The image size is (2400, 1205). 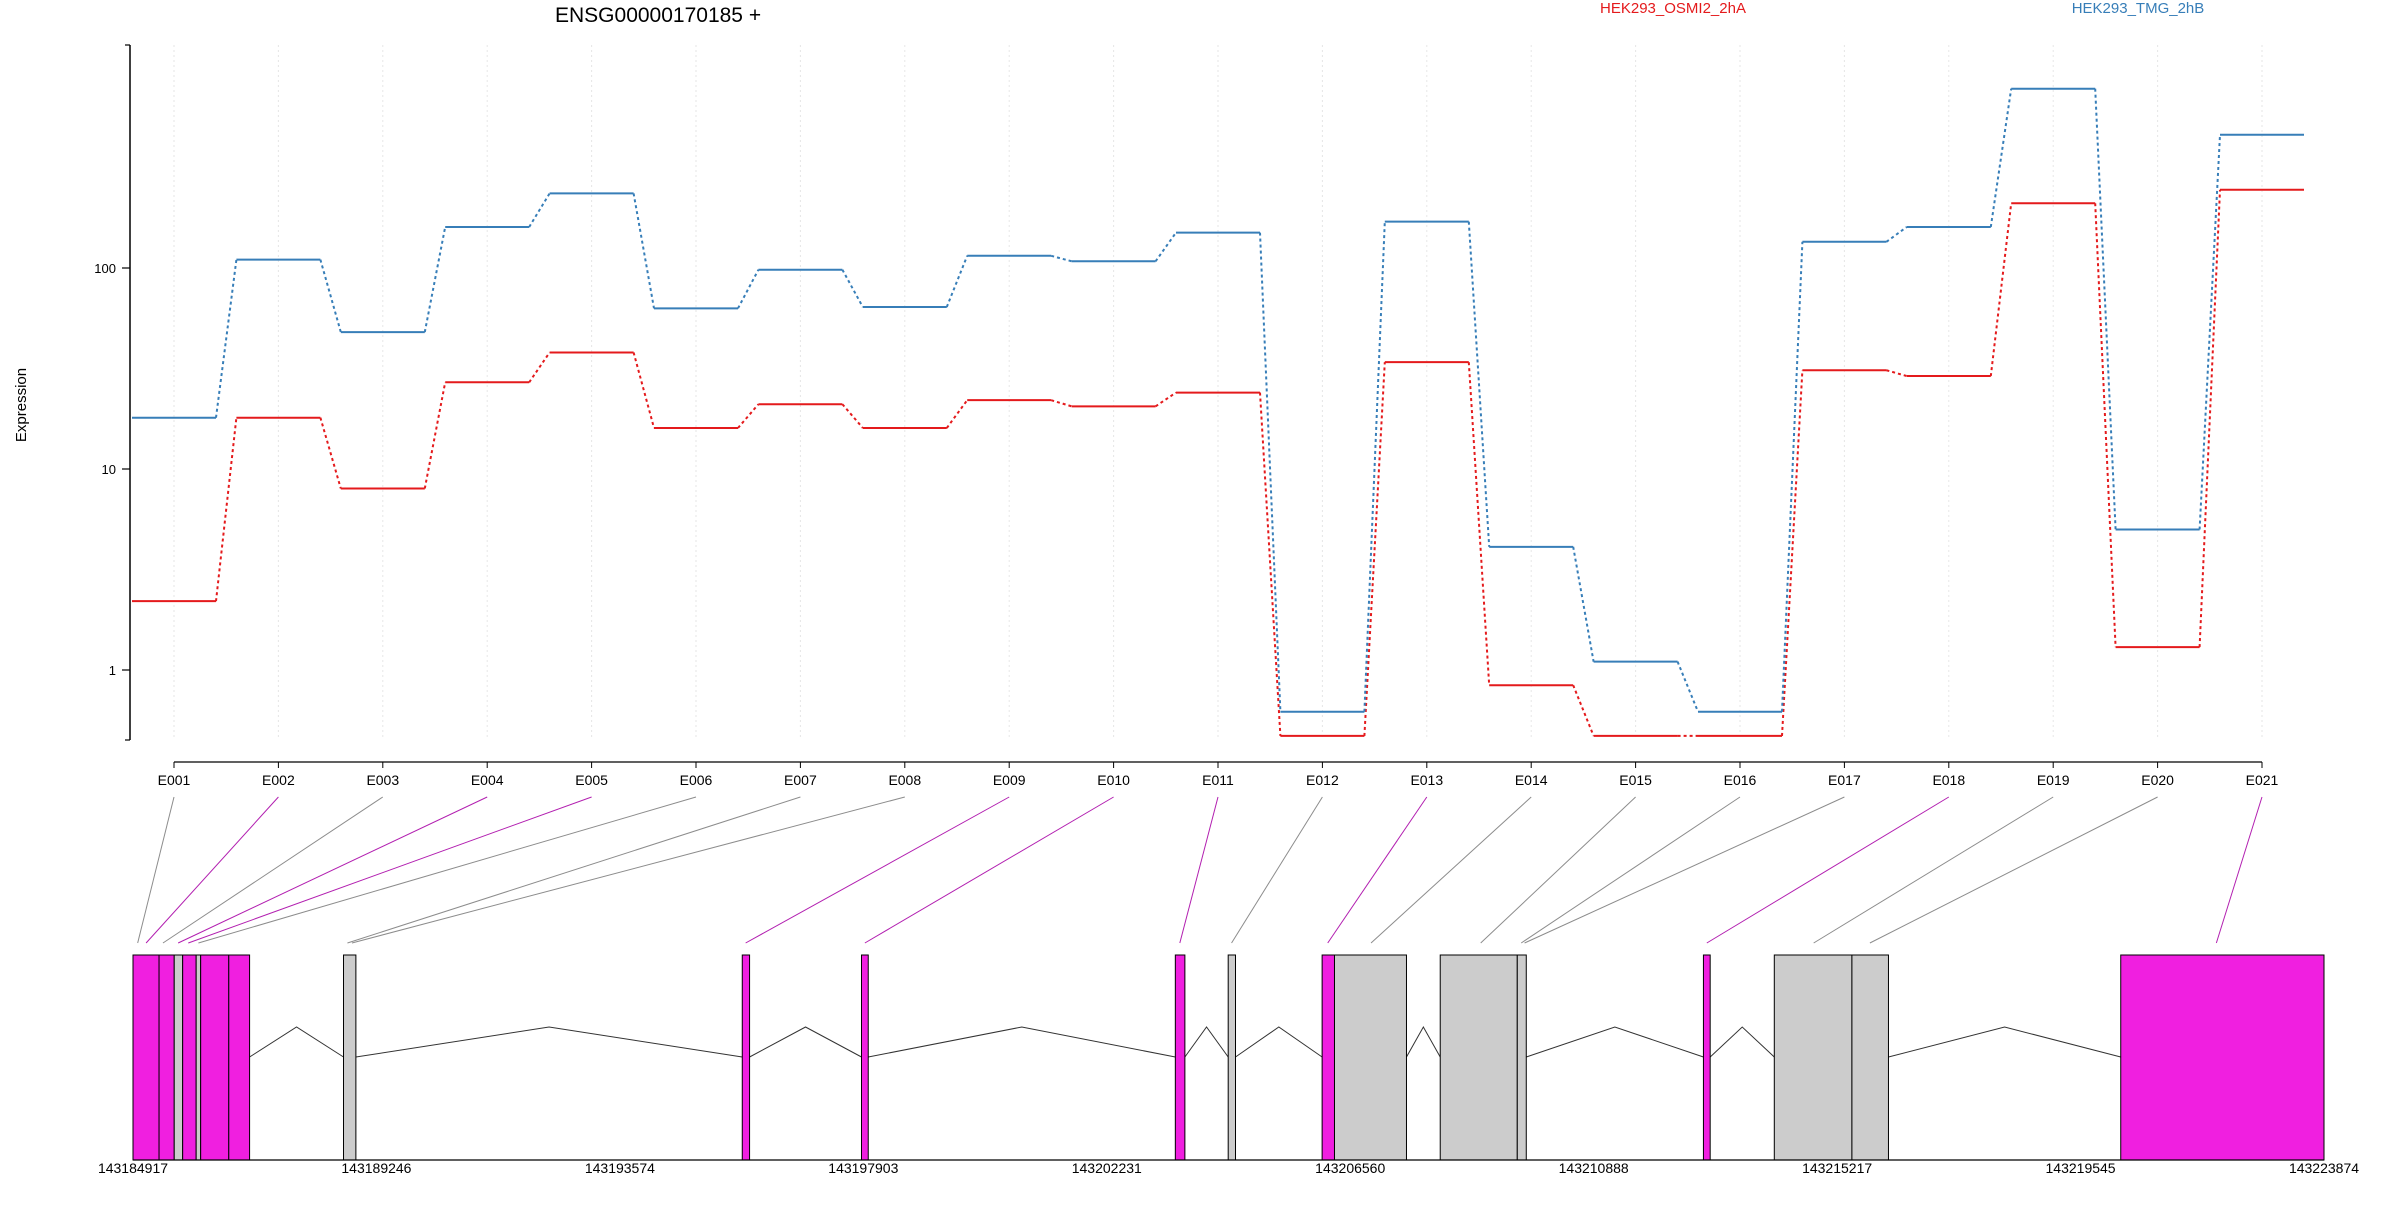 What do you see at coordinates (1218, 780) in the screenshot?
I see `x-tick-label-E011: E011` at bounding box center [1218, 780].